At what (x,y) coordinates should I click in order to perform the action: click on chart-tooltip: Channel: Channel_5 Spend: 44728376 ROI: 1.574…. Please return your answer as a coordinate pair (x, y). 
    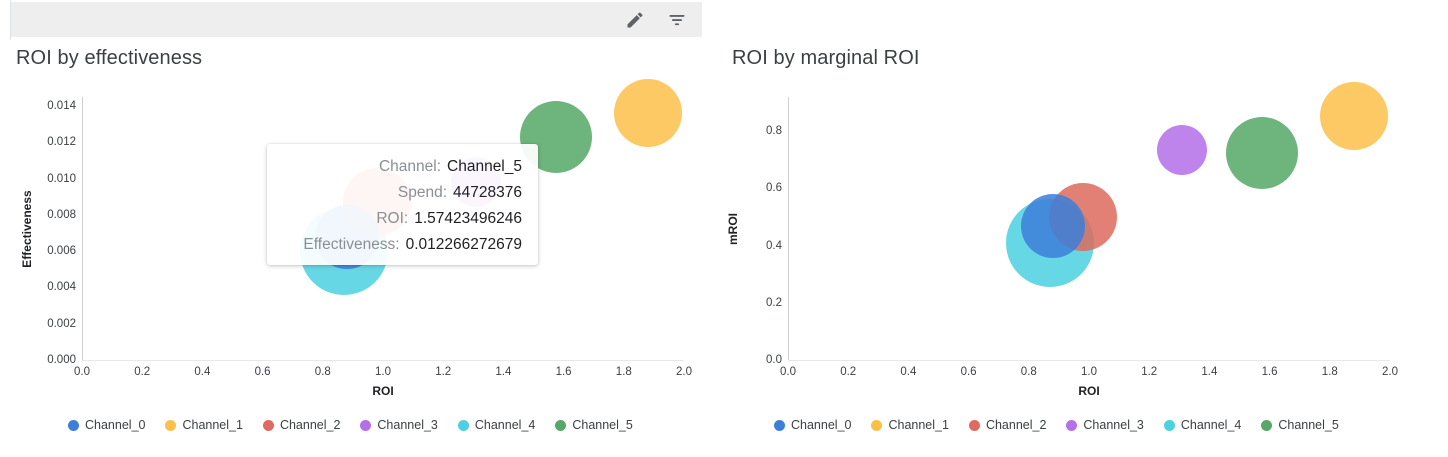
    Looking at the image, I should click on (402, 204).